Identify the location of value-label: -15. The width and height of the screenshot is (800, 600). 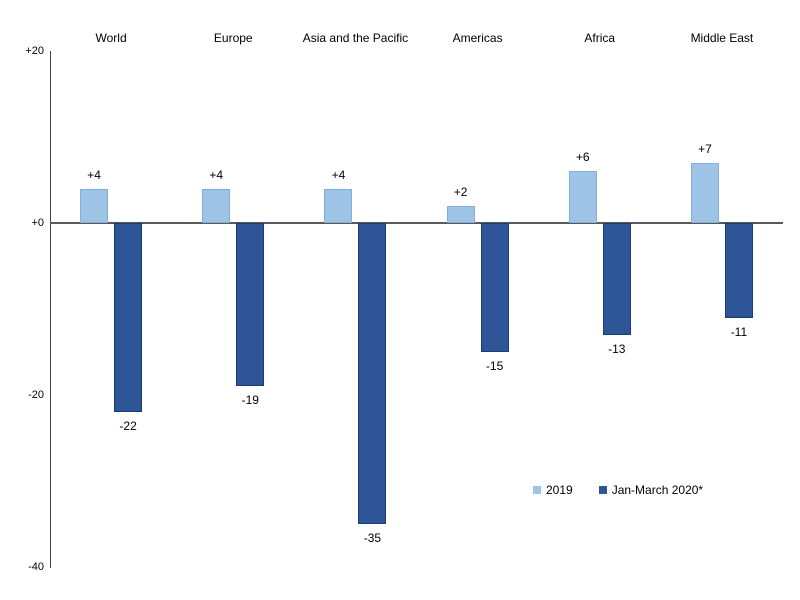
(494, 366).